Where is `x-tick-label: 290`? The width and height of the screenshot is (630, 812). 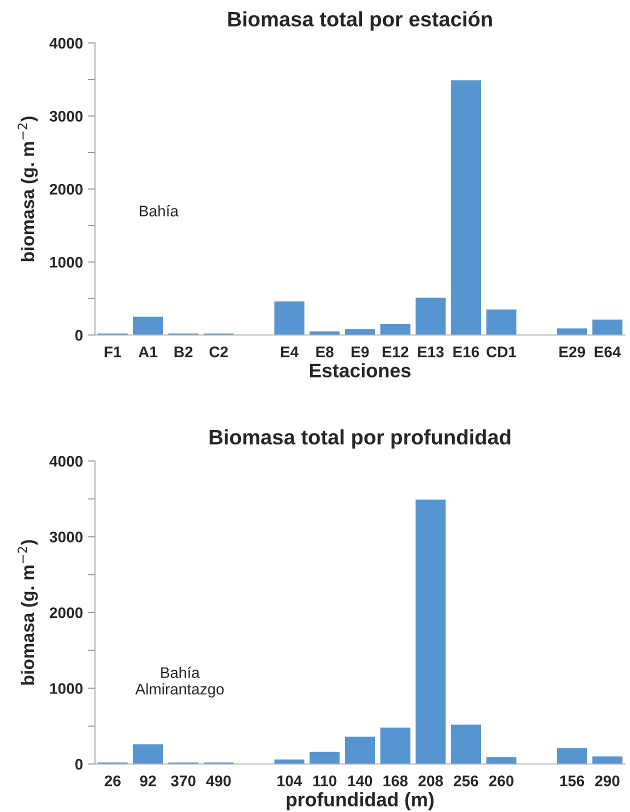 x-tick-label: 290 is located at coordinates (607, 781).